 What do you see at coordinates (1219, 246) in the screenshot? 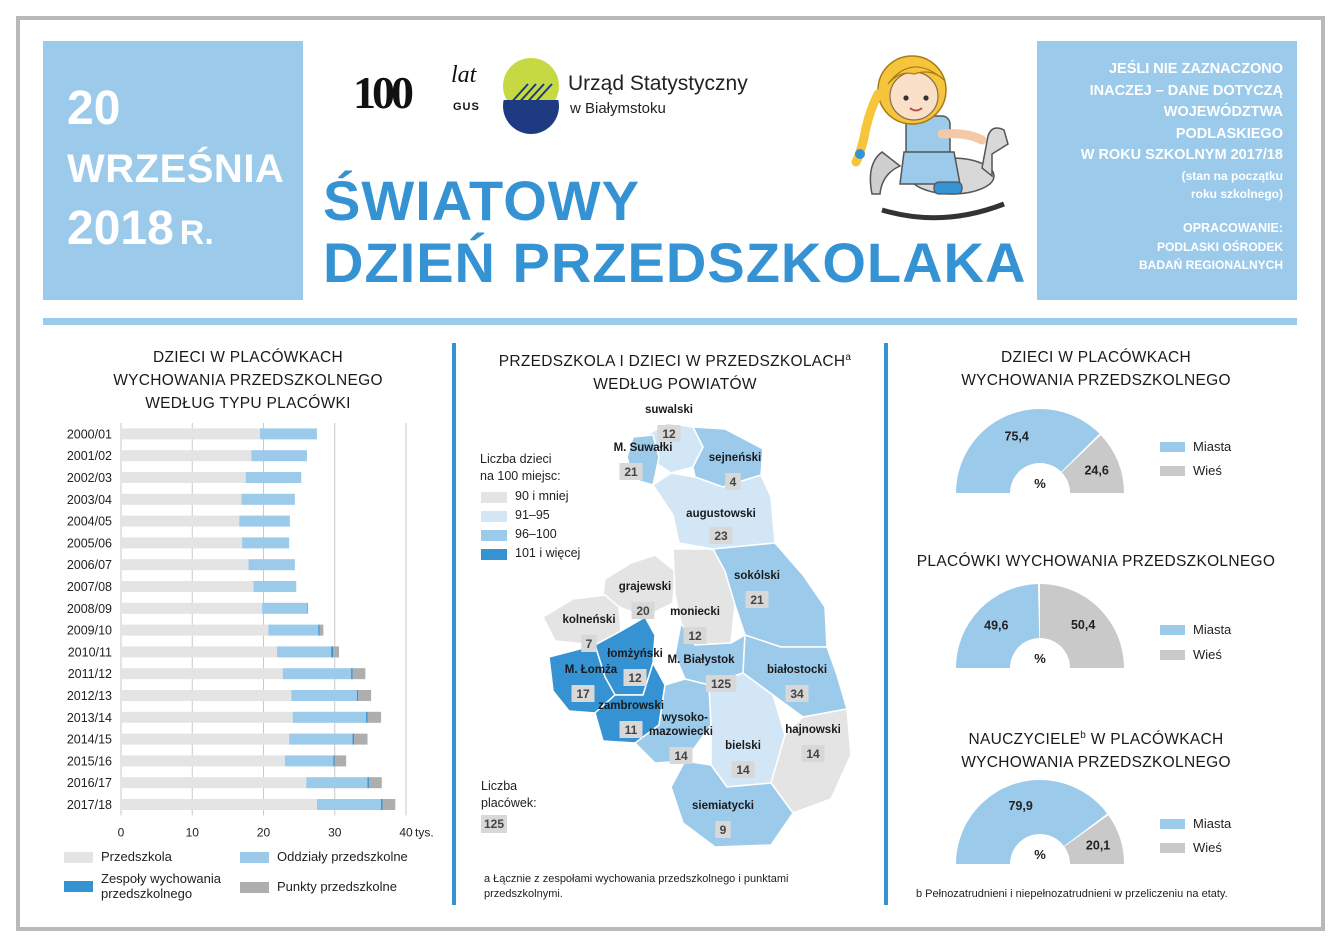
I see `credit-line-2: PODLASKI OŚRODEK` at bounding box center [1219, 246].